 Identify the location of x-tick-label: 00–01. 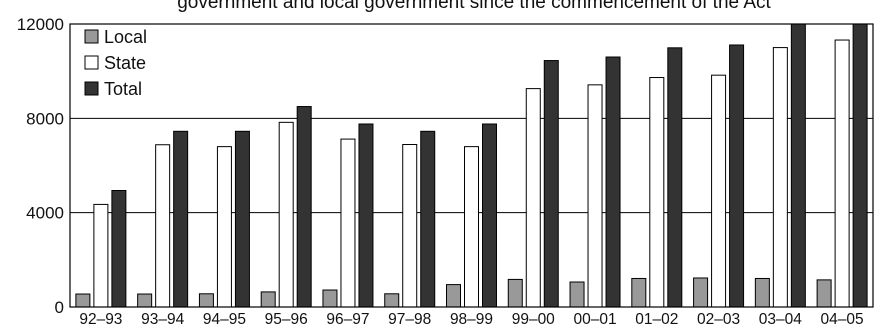
(594, 319).